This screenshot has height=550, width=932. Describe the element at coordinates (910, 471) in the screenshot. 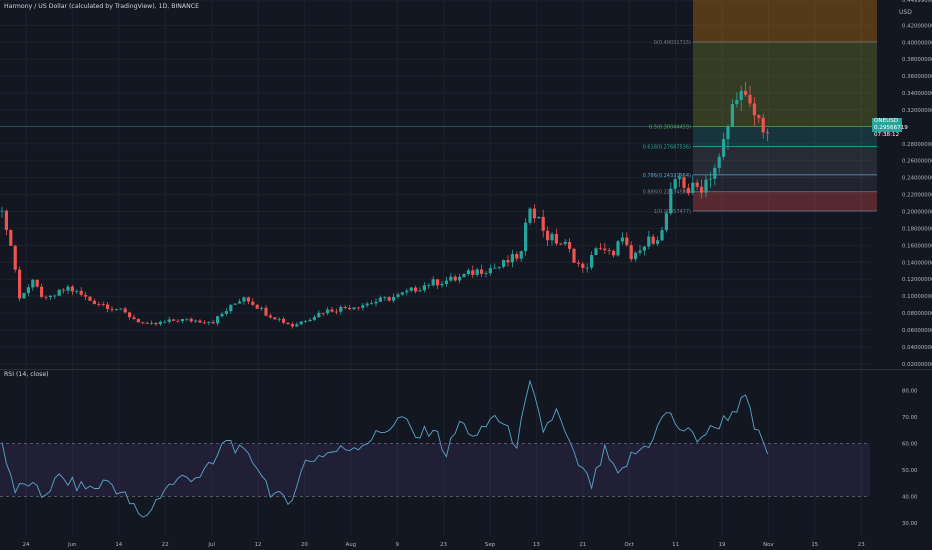

I see `rsi-tick-label: 50.00` at that location.